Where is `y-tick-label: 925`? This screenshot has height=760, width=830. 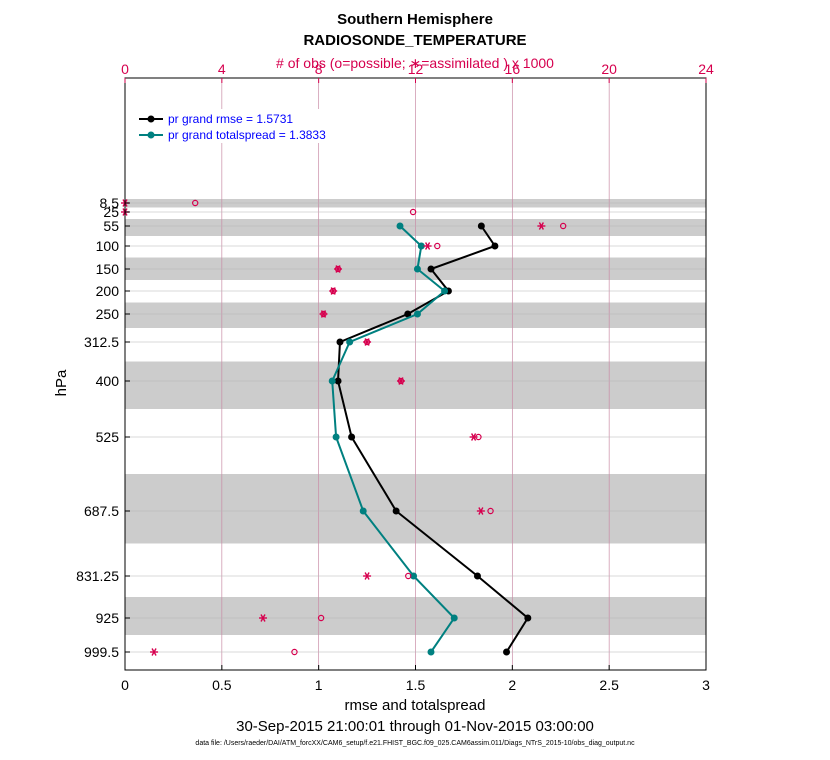 y-tick-label: 925 is located at coordinates (108, 618).